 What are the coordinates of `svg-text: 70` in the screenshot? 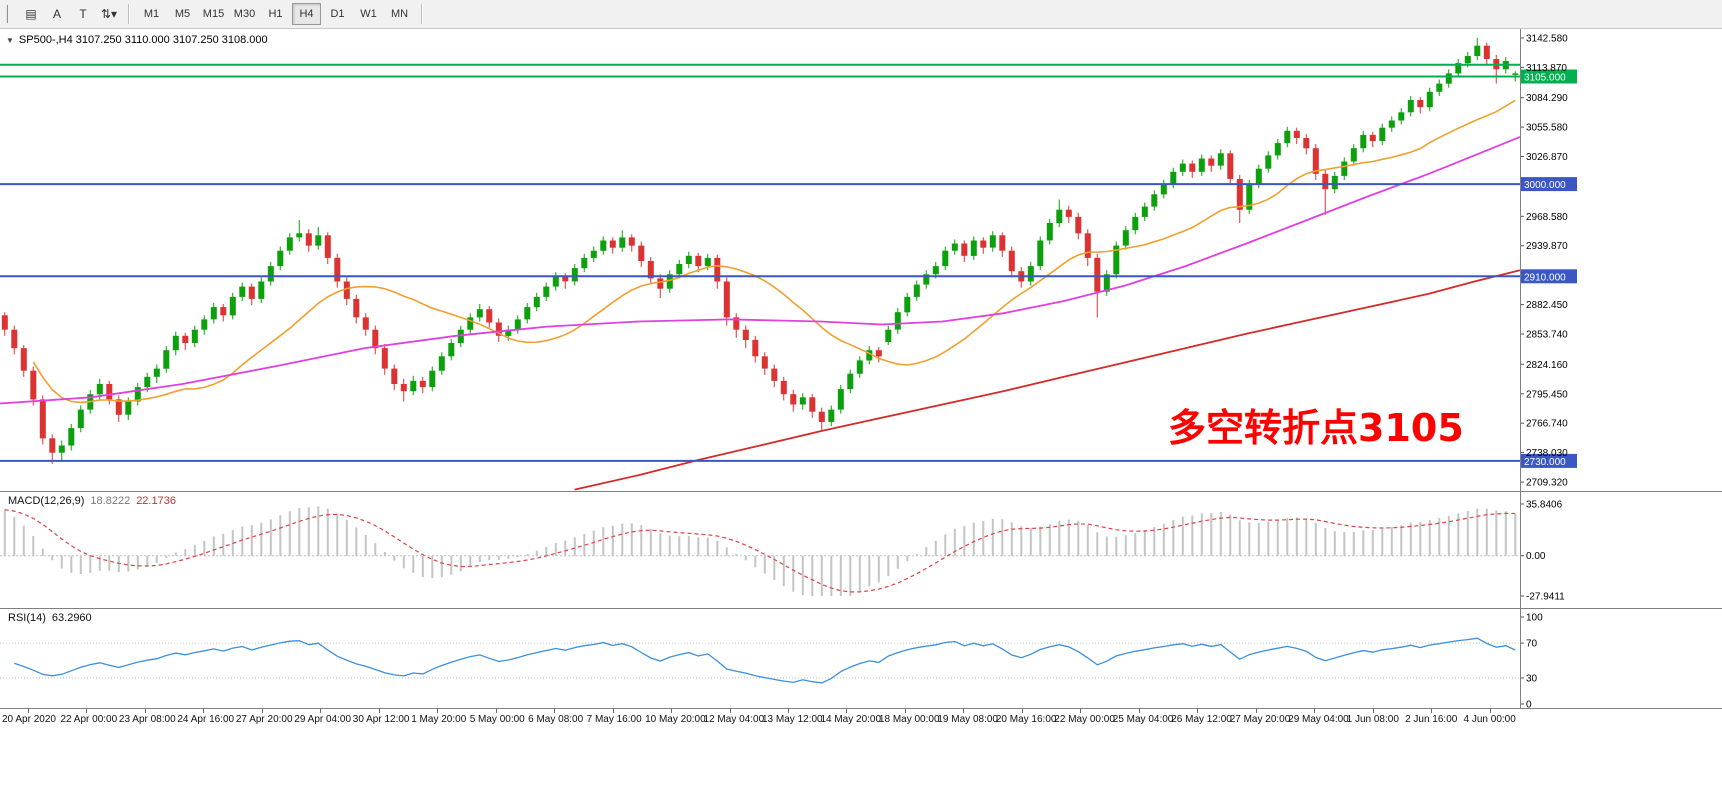 It's located at (1532, 644).